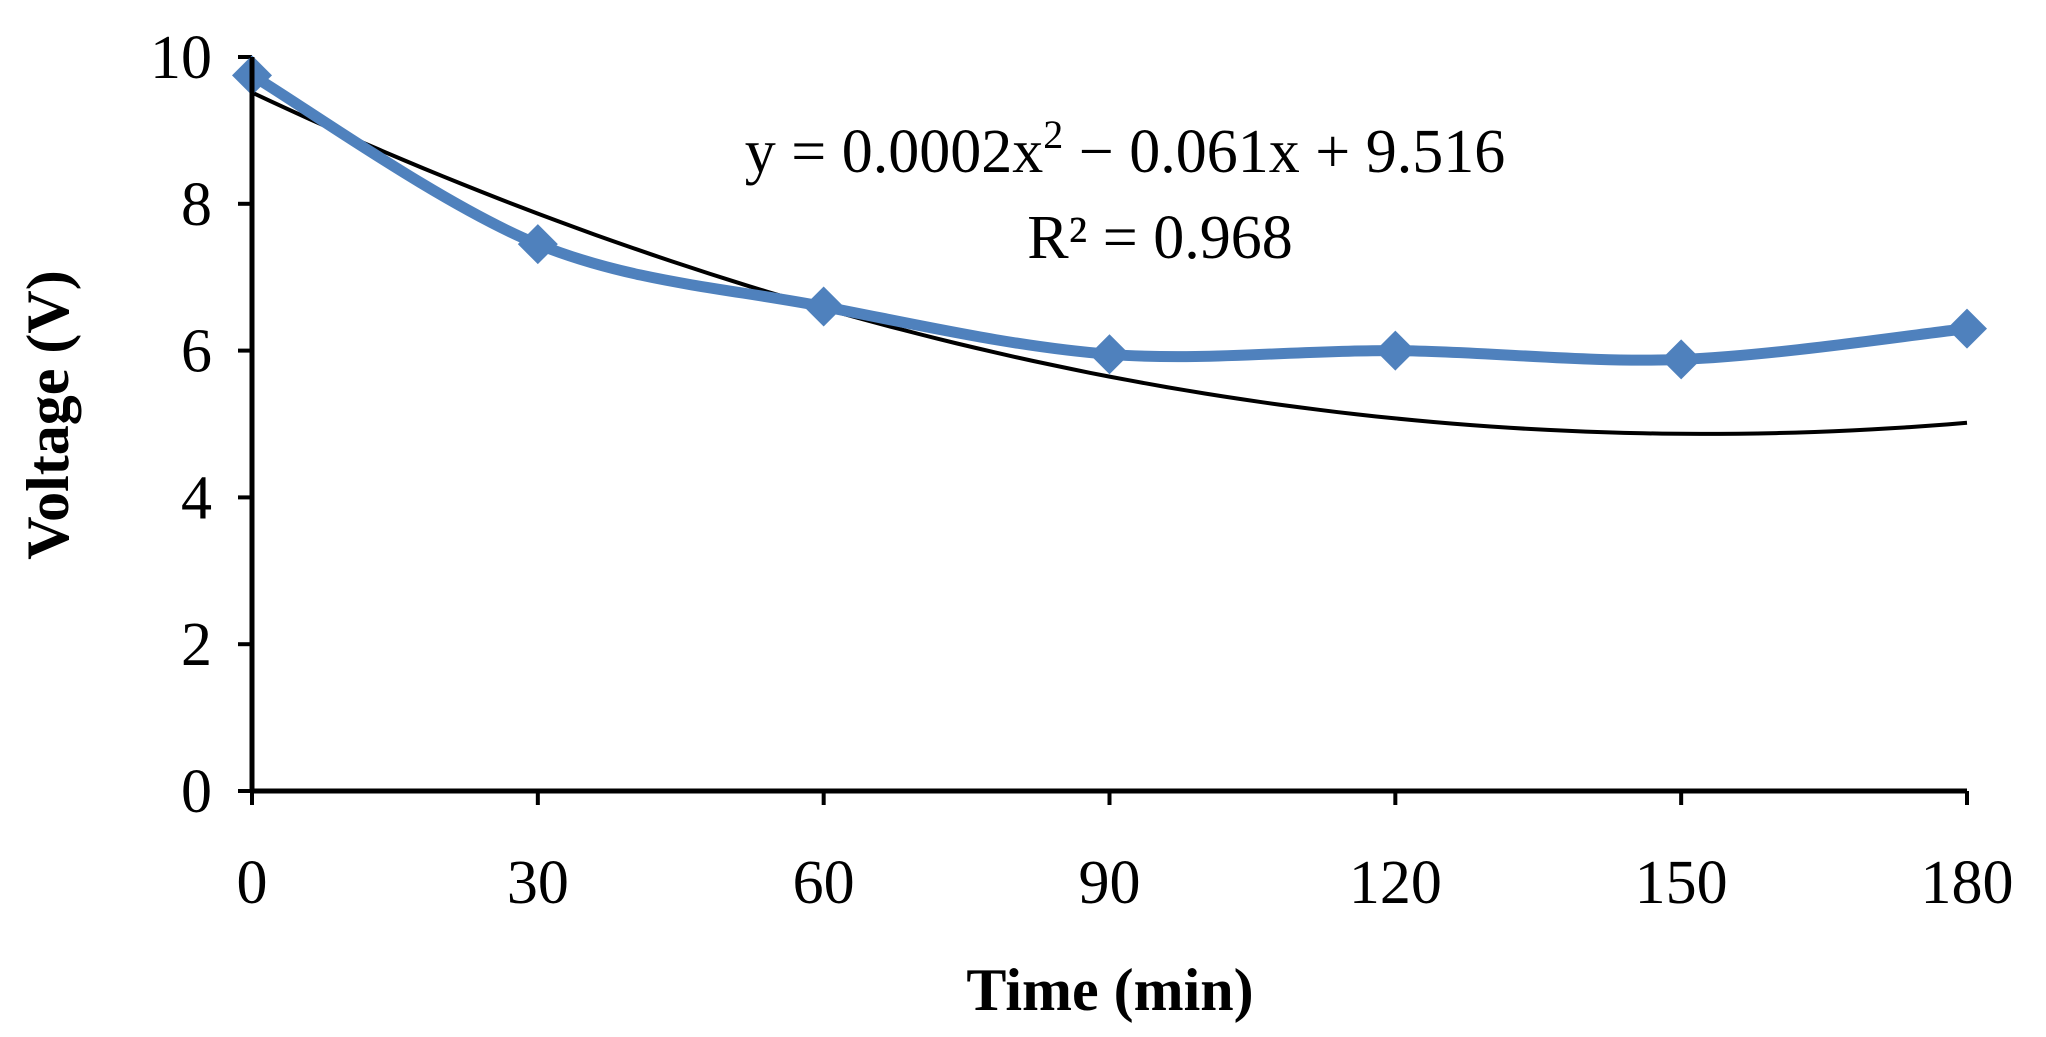 The height and width of the screenshot is (1037, 2046). What do you see at coordinates (824, 883) in the screenshot?
I see `x-tick-label: 60` at bounding box center [824, 883].